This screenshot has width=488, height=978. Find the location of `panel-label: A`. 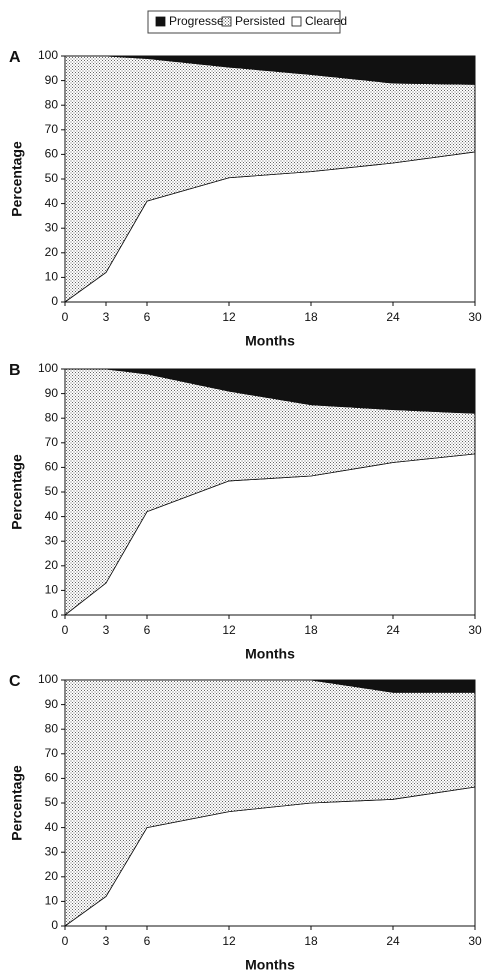

panel-label: A is located at coordinates (15, 57).